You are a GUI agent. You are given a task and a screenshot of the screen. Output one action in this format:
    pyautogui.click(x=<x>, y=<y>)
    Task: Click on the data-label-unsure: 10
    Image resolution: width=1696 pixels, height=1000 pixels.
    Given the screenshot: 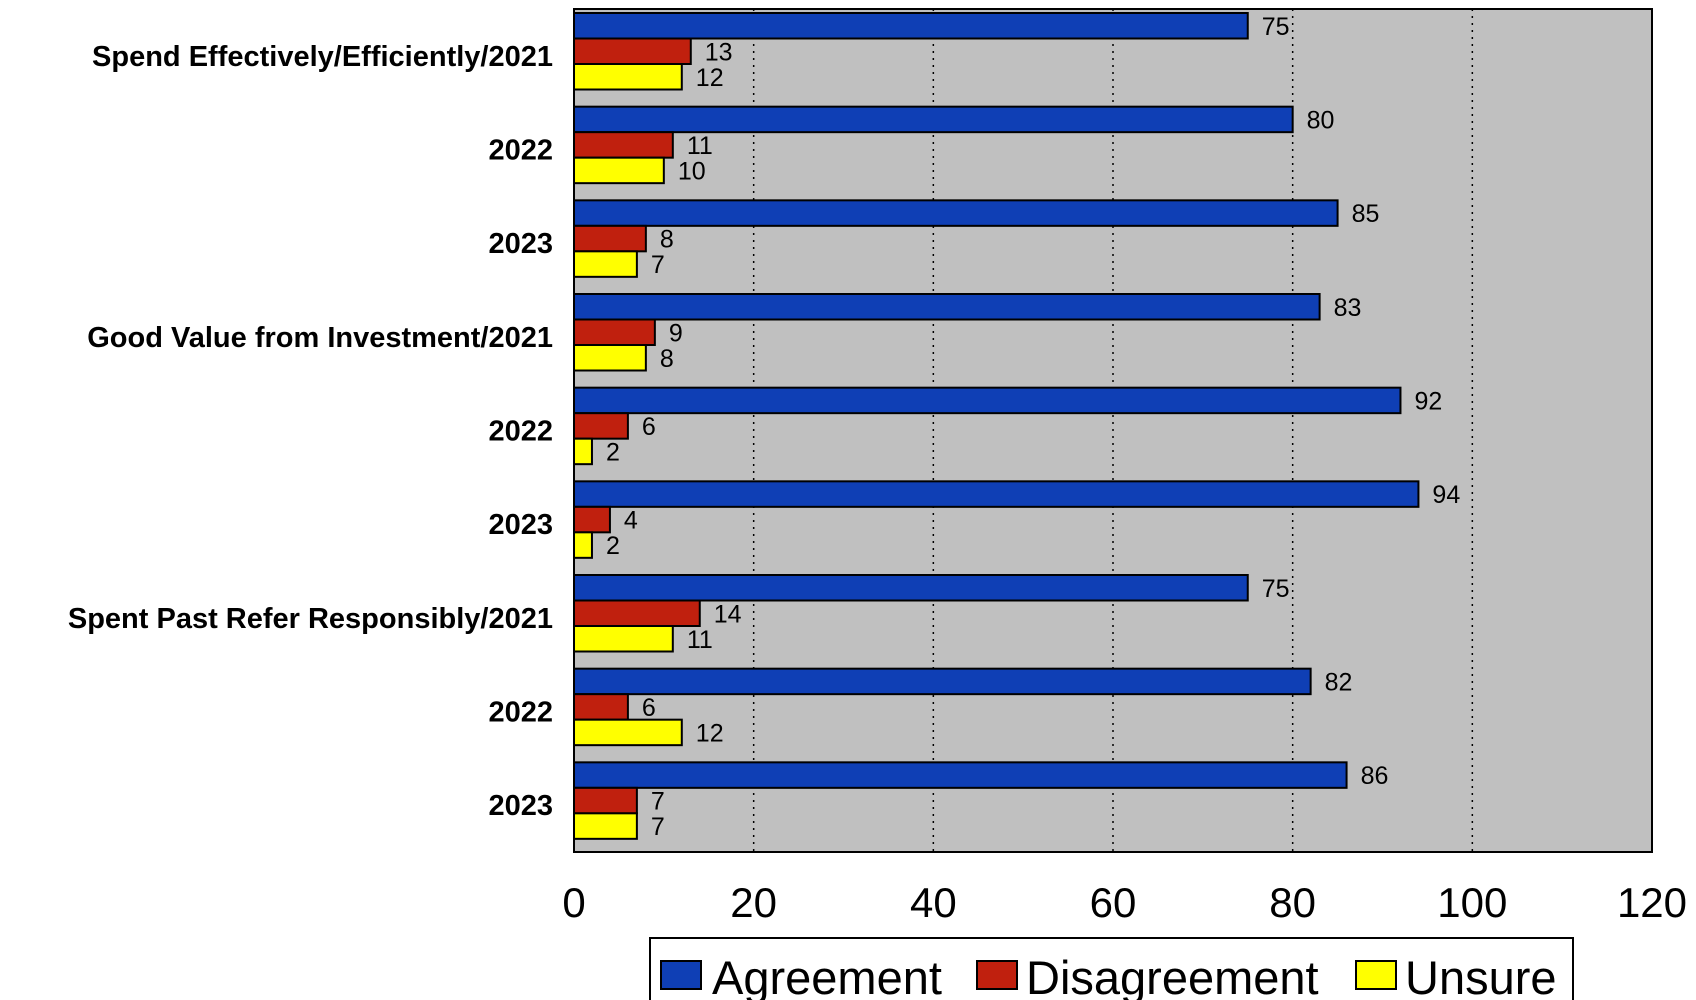 What is the action you would take?
    pyautogui.click(x=692, y=171)
    